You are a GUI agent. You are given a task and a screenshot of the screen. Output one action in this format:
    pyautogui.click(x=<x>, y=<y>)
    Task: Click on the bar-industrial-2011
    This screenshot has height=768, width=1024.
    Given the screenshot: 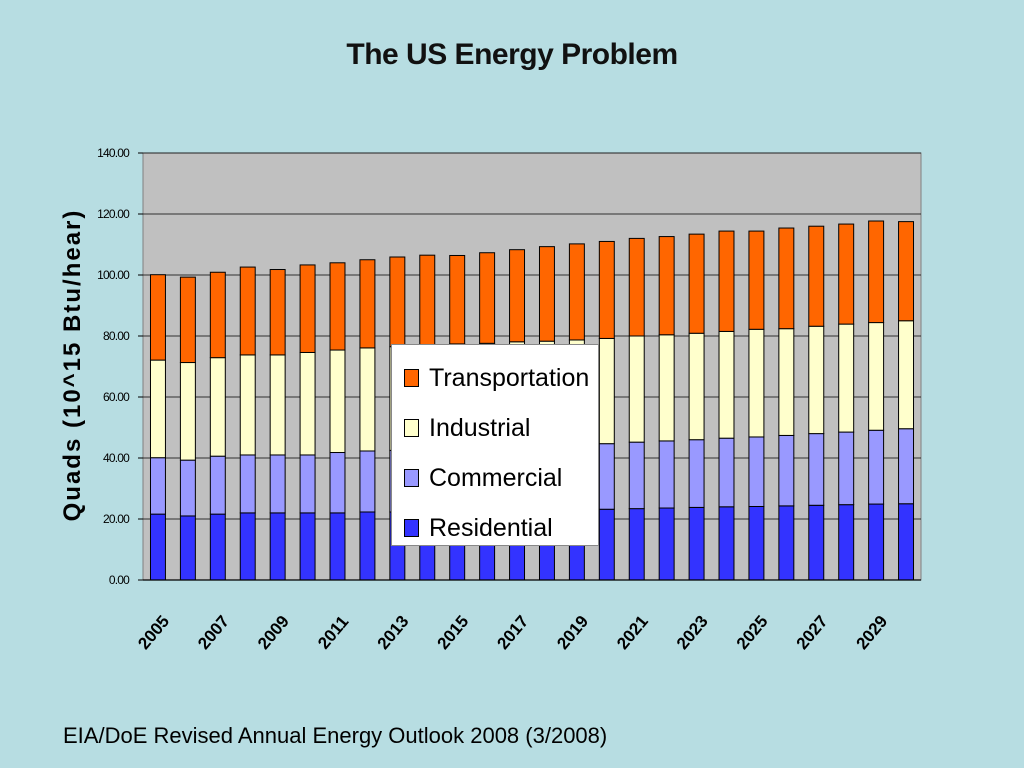 What is the action you would take?
    pyautogui.click(x=337, y=401)
    